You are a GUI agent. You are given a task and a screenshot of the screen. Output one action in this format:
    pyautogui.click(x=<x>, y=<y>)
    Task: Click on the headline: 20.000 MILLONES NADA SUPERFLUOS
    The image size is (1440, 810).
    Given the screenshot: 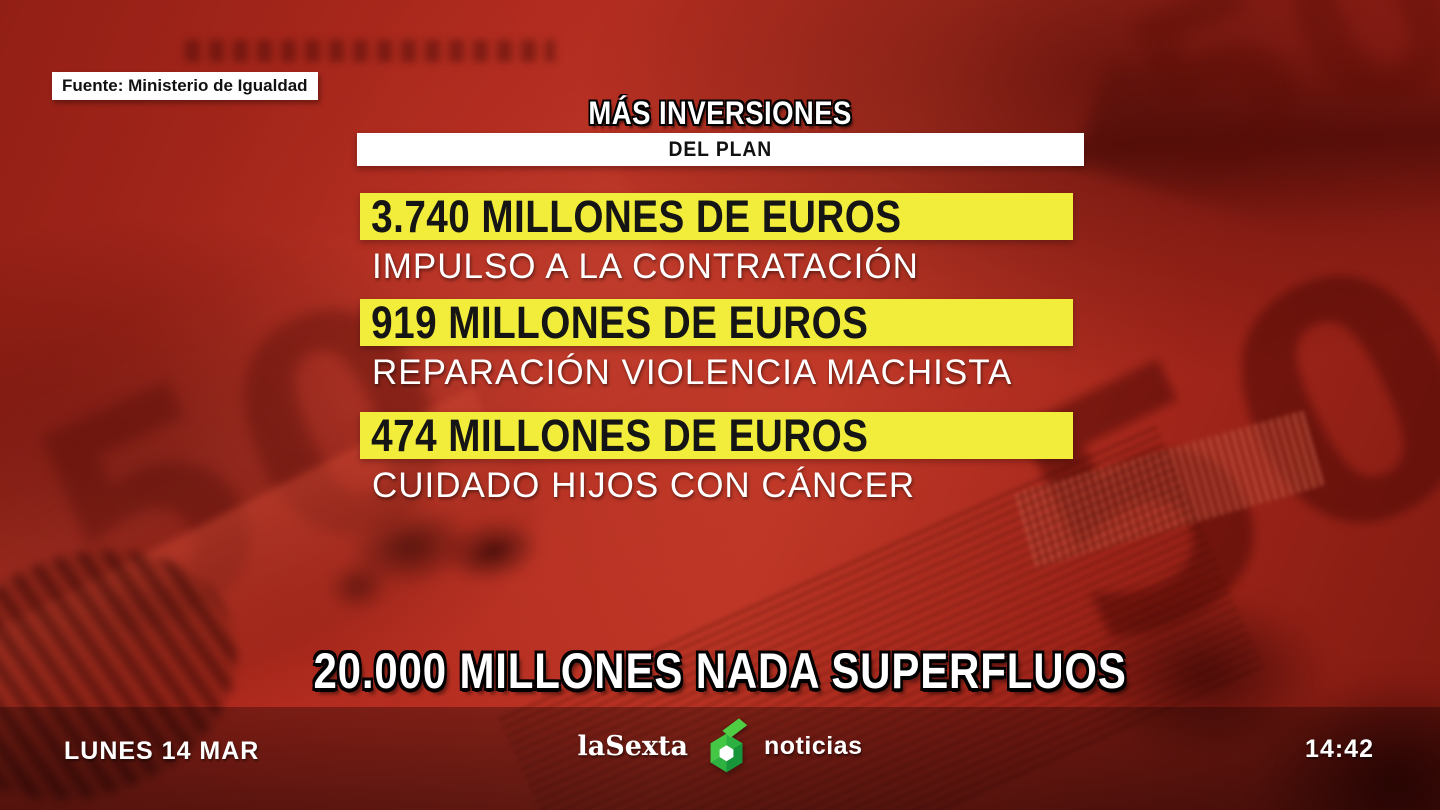 What is the action you would take?
    pyautogui.click(x=720, y=671)
    